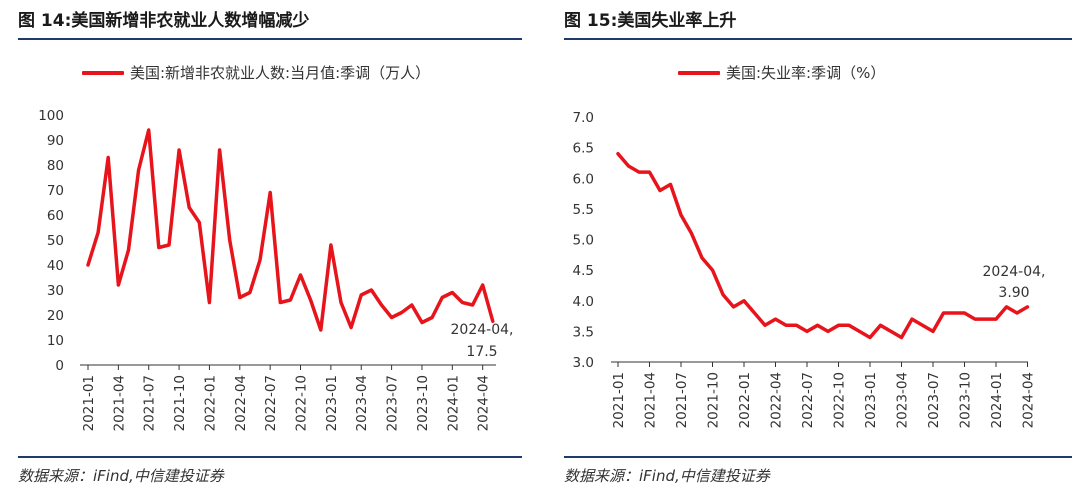 The width and height of the screenshot is (1080, 496). What do you see at coordinates (55, 141) in the screenshot?
I see `y-tick-label: 90` at bounding box center [55, 141].